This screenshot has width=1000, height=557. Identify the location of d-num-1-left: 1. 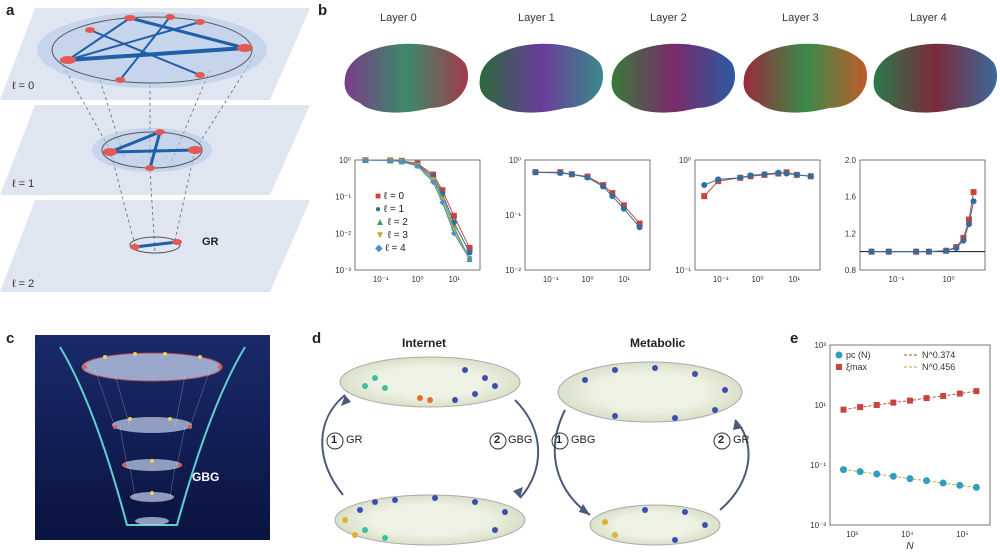
(334, 440).